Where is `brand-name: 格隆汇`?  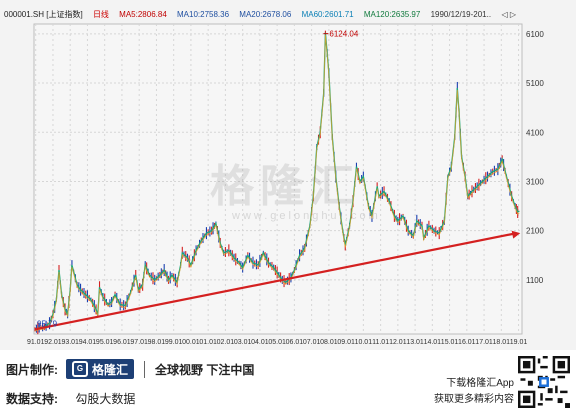
brand-name: 格隆汇 is located at coordinates (110, 369).